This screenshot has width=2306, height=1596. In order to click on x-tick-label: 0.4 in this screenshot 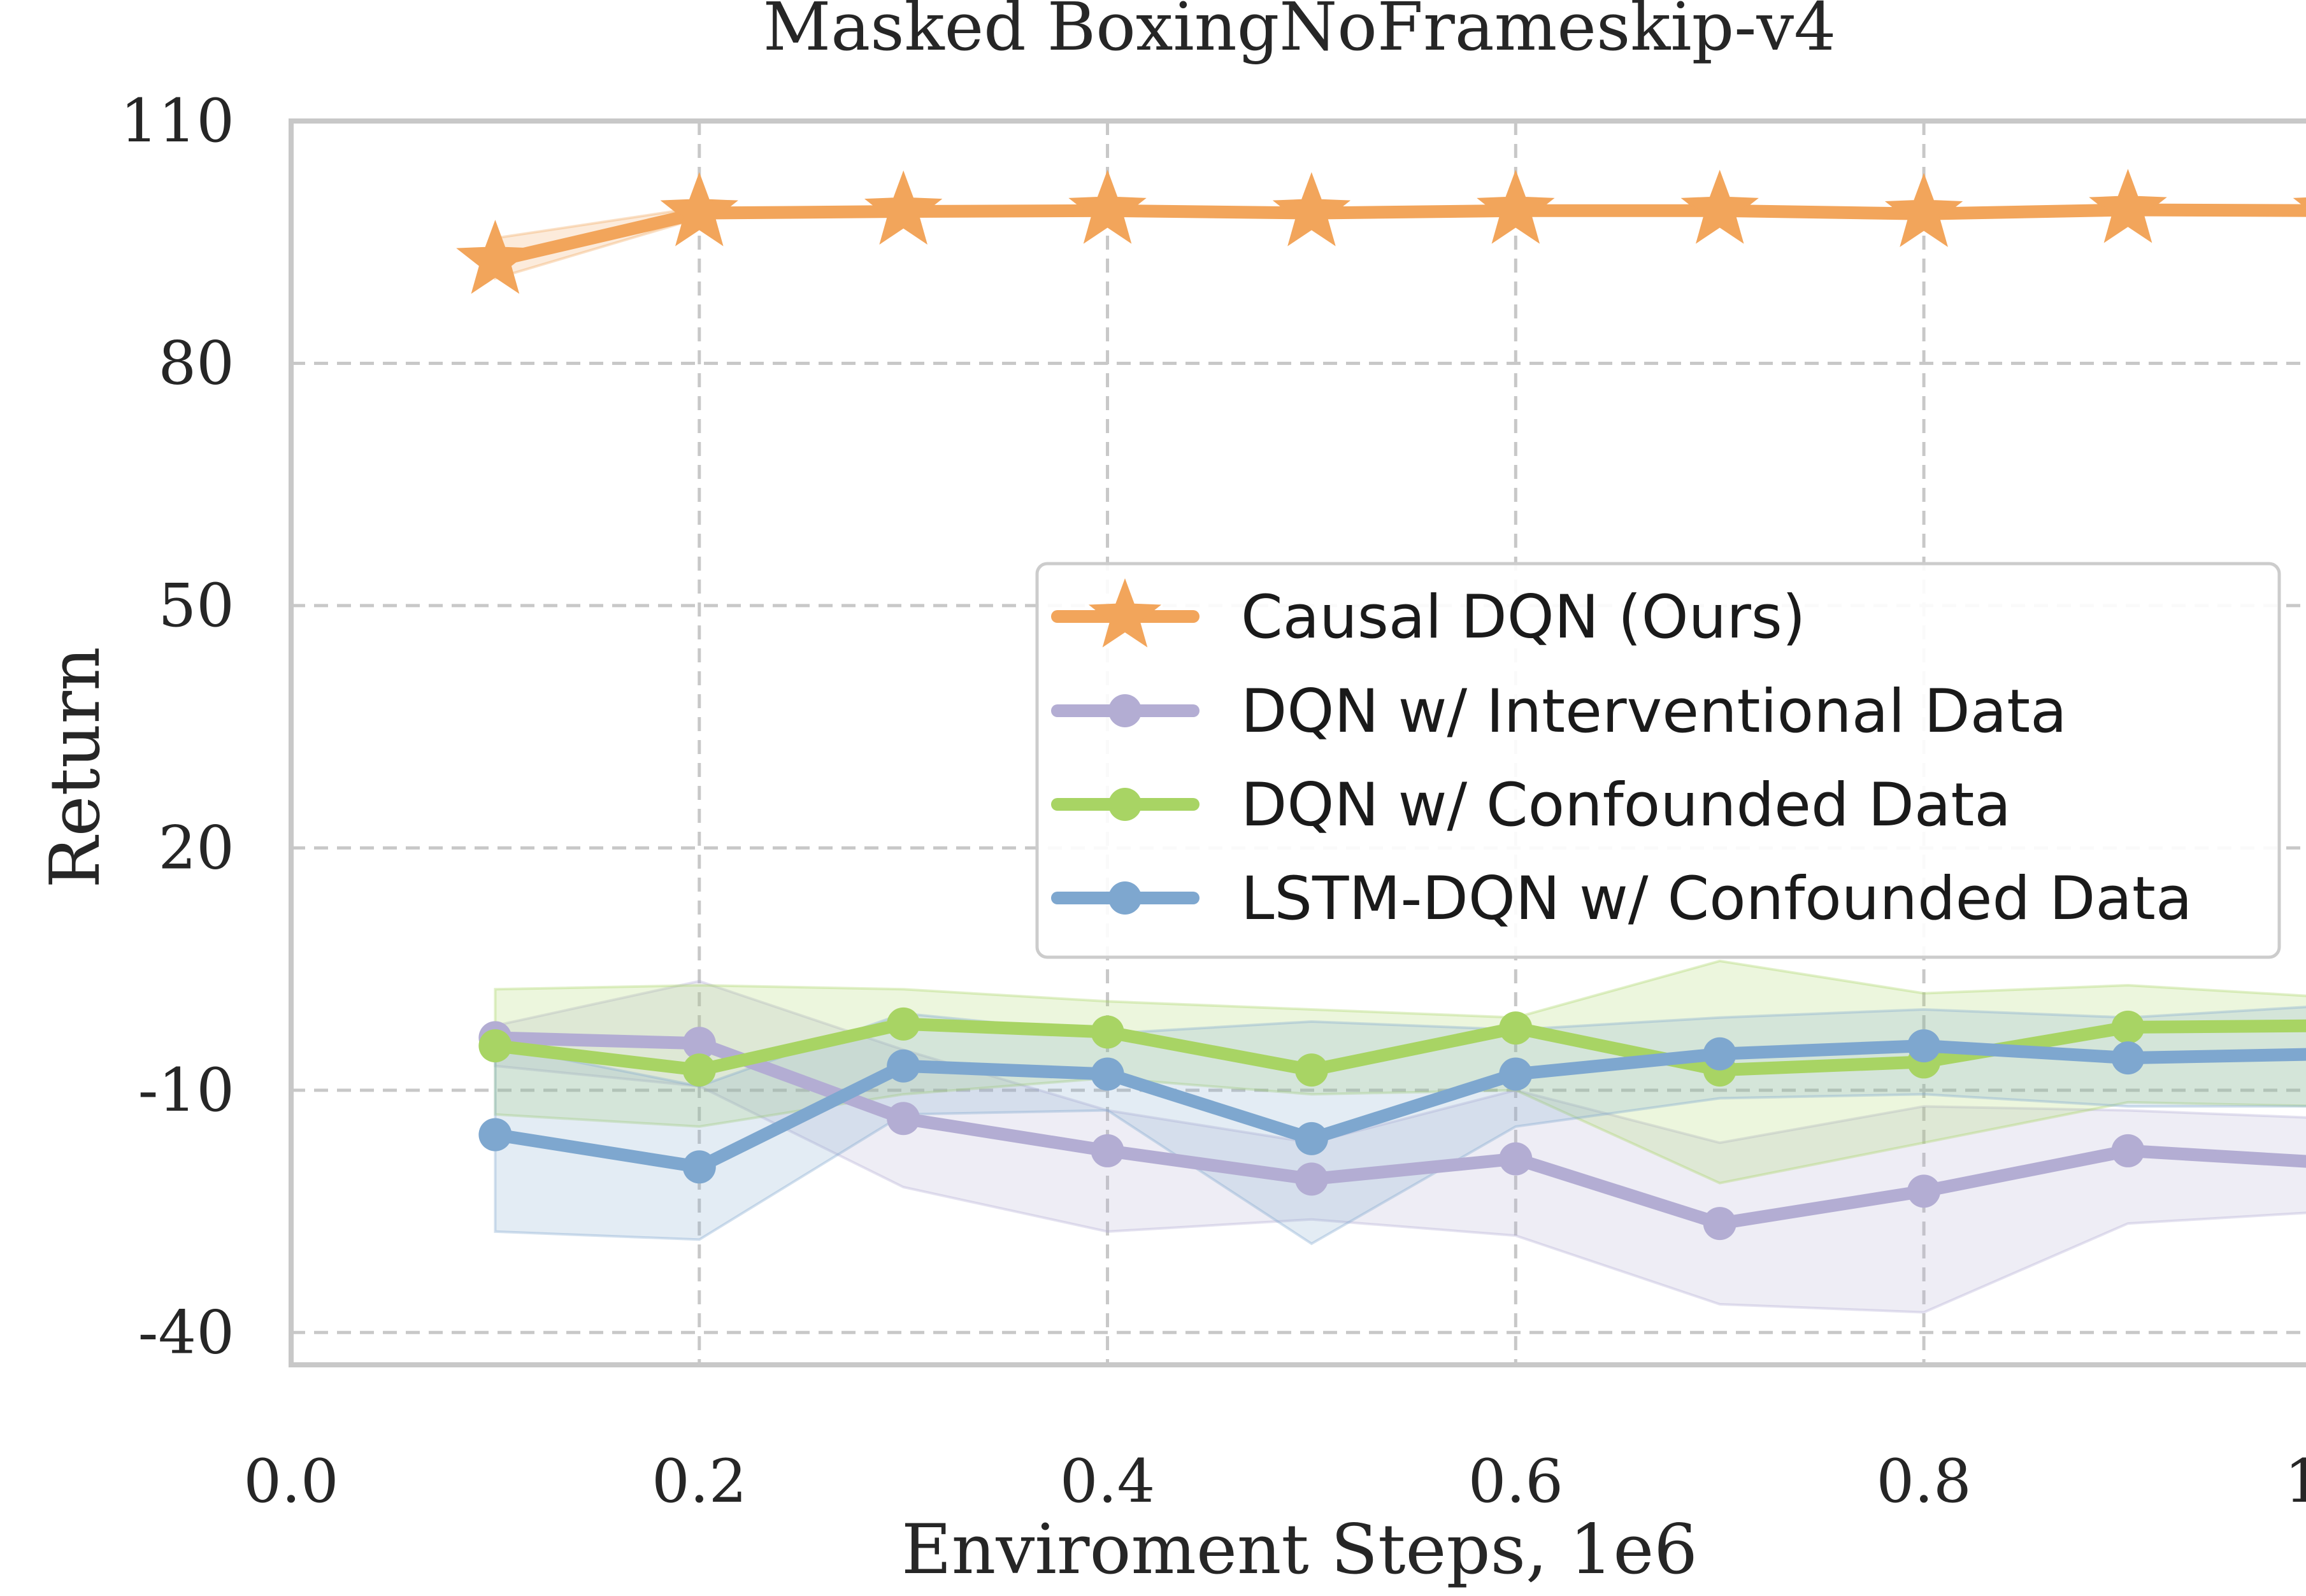, I will do `click(1108, 1481)`.